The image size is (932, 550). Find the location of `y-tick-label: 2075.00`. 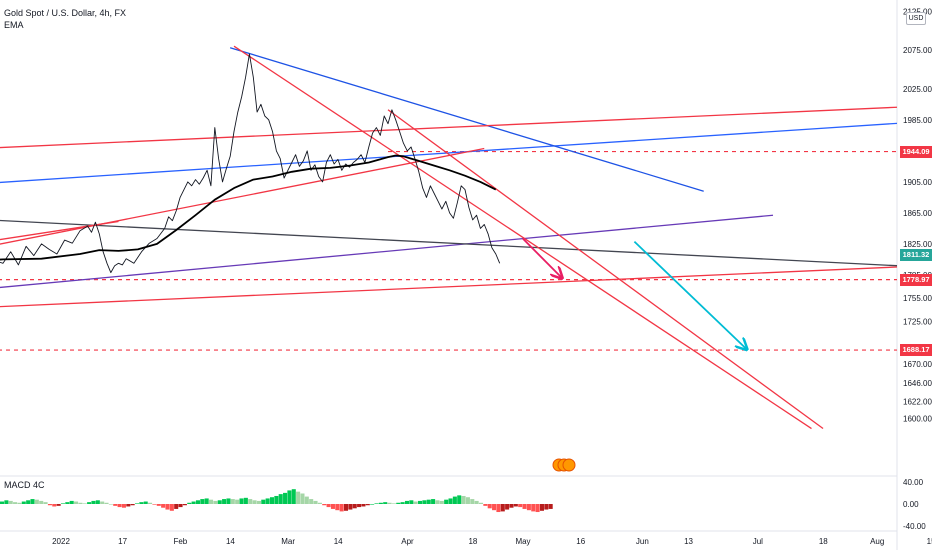

y-tick-label: 2075.00 is located at coordinates (917, 50).